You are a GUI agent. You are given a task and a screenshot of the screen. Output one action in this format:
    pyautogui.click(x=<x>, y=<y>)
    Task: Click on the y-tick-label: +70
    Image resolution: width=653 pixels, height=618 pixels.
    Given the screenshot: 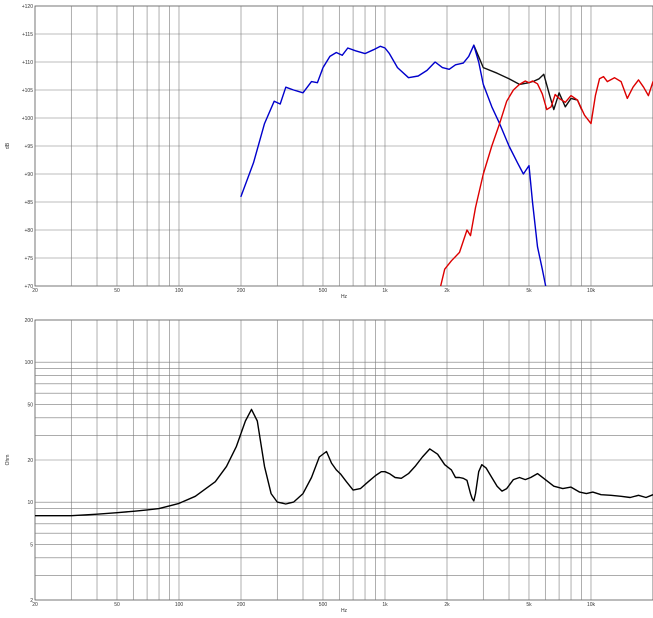 What is the action you would take?
    pyautogui.click(x=29, y=287)
    